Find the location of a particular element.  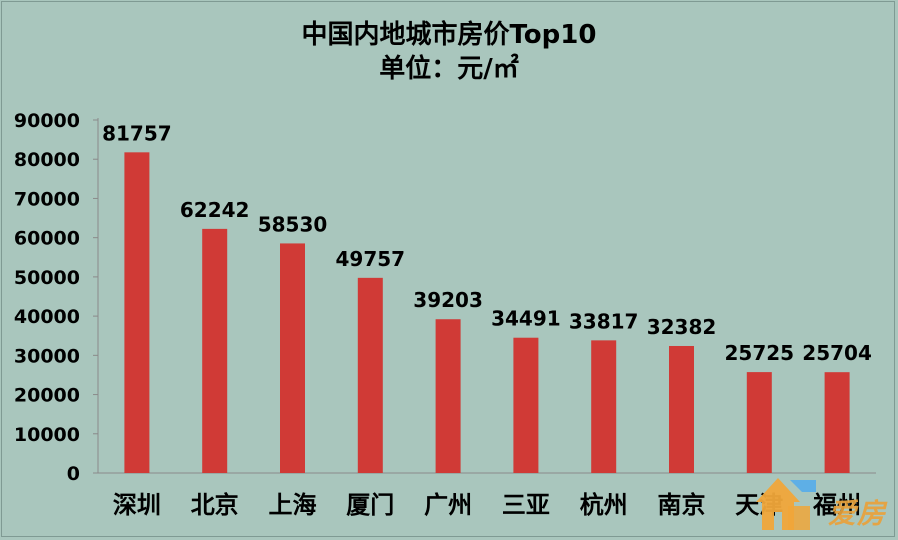

data-label: 34491 is located at coordinates (526, 319).